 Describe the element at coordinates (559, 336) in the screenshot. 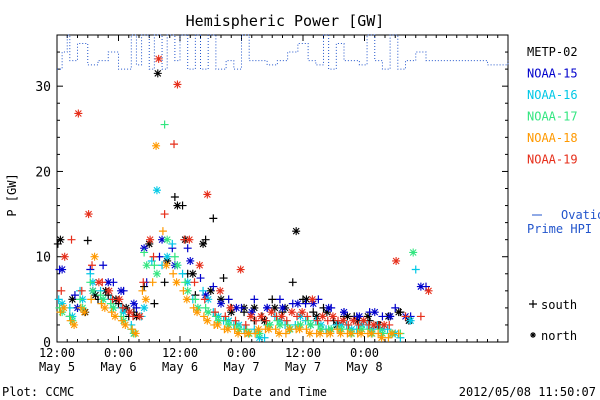

I see `marker-legend-label-north: north` at that location.